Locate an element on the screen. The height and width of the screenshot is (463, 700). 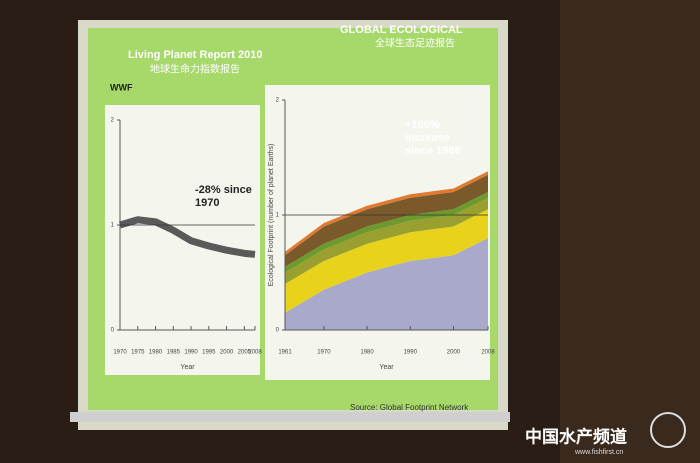
x-tick-label: 1975 is located at coordinates (138, 353).